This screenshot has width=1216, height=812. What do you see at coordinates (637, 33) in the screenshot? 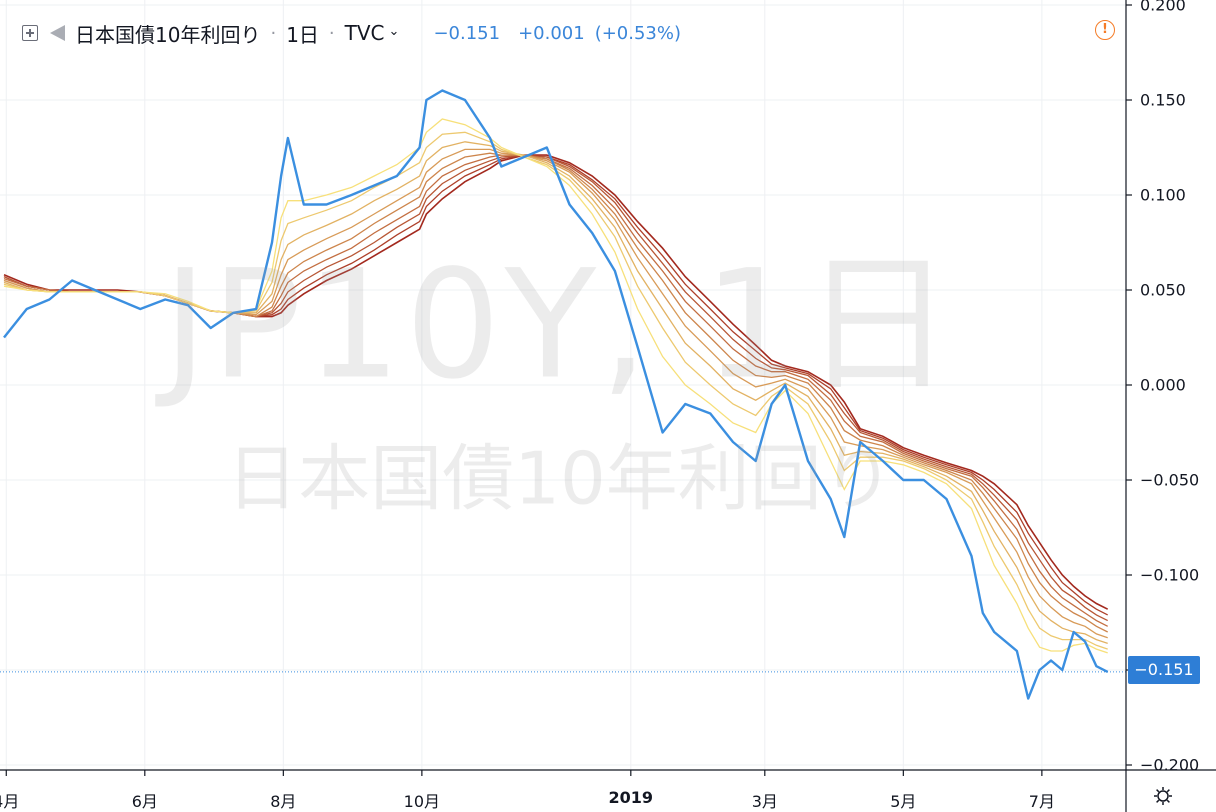
I see `change-percent: (+0.53%)` at bounding box center [637, 33].